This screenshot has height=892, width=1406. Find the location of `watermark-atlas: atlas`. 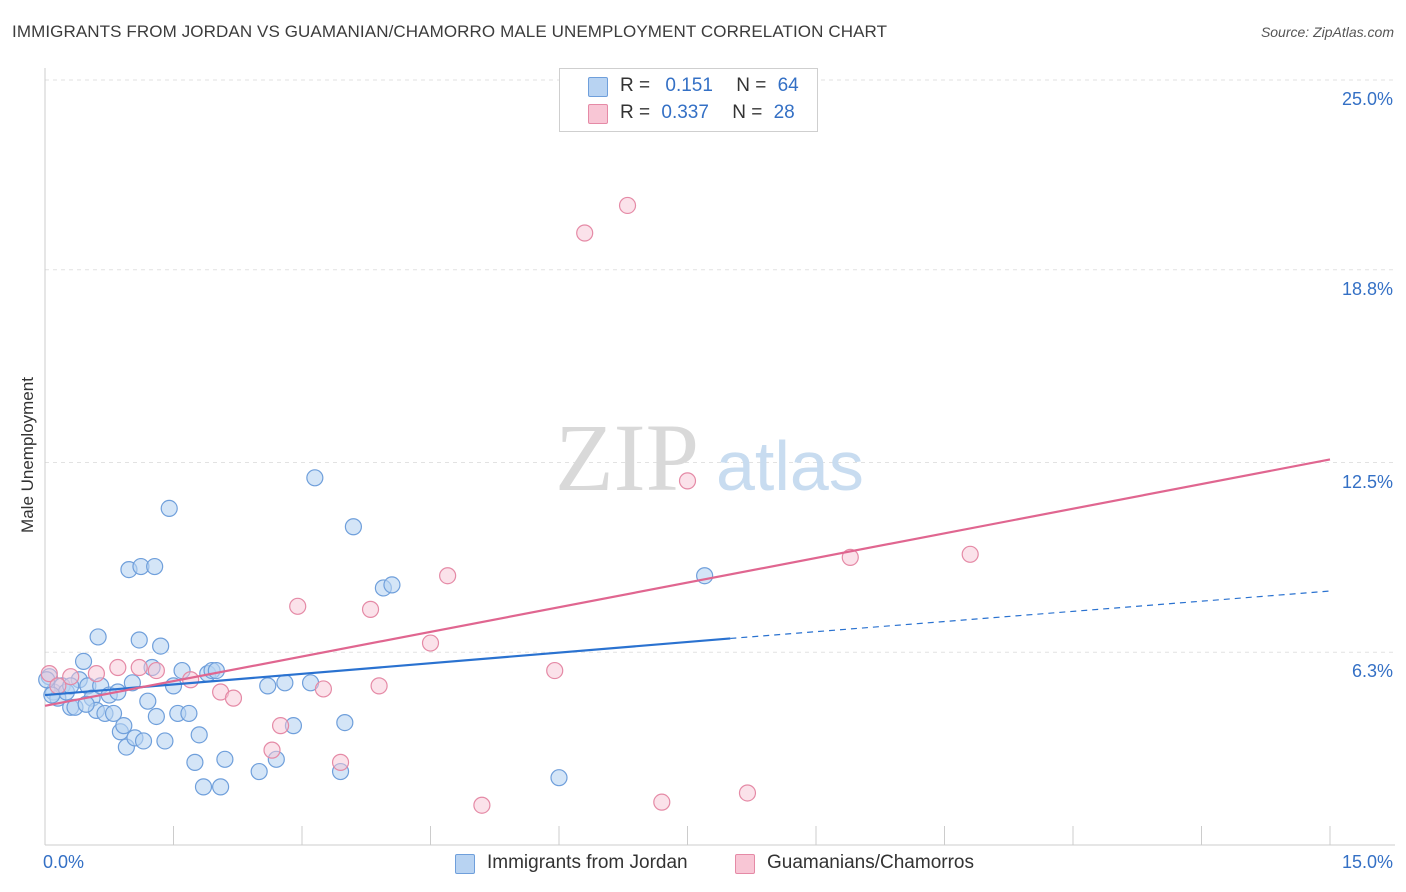

watermark-atlas: atlas is located at coordinates (790, 466).